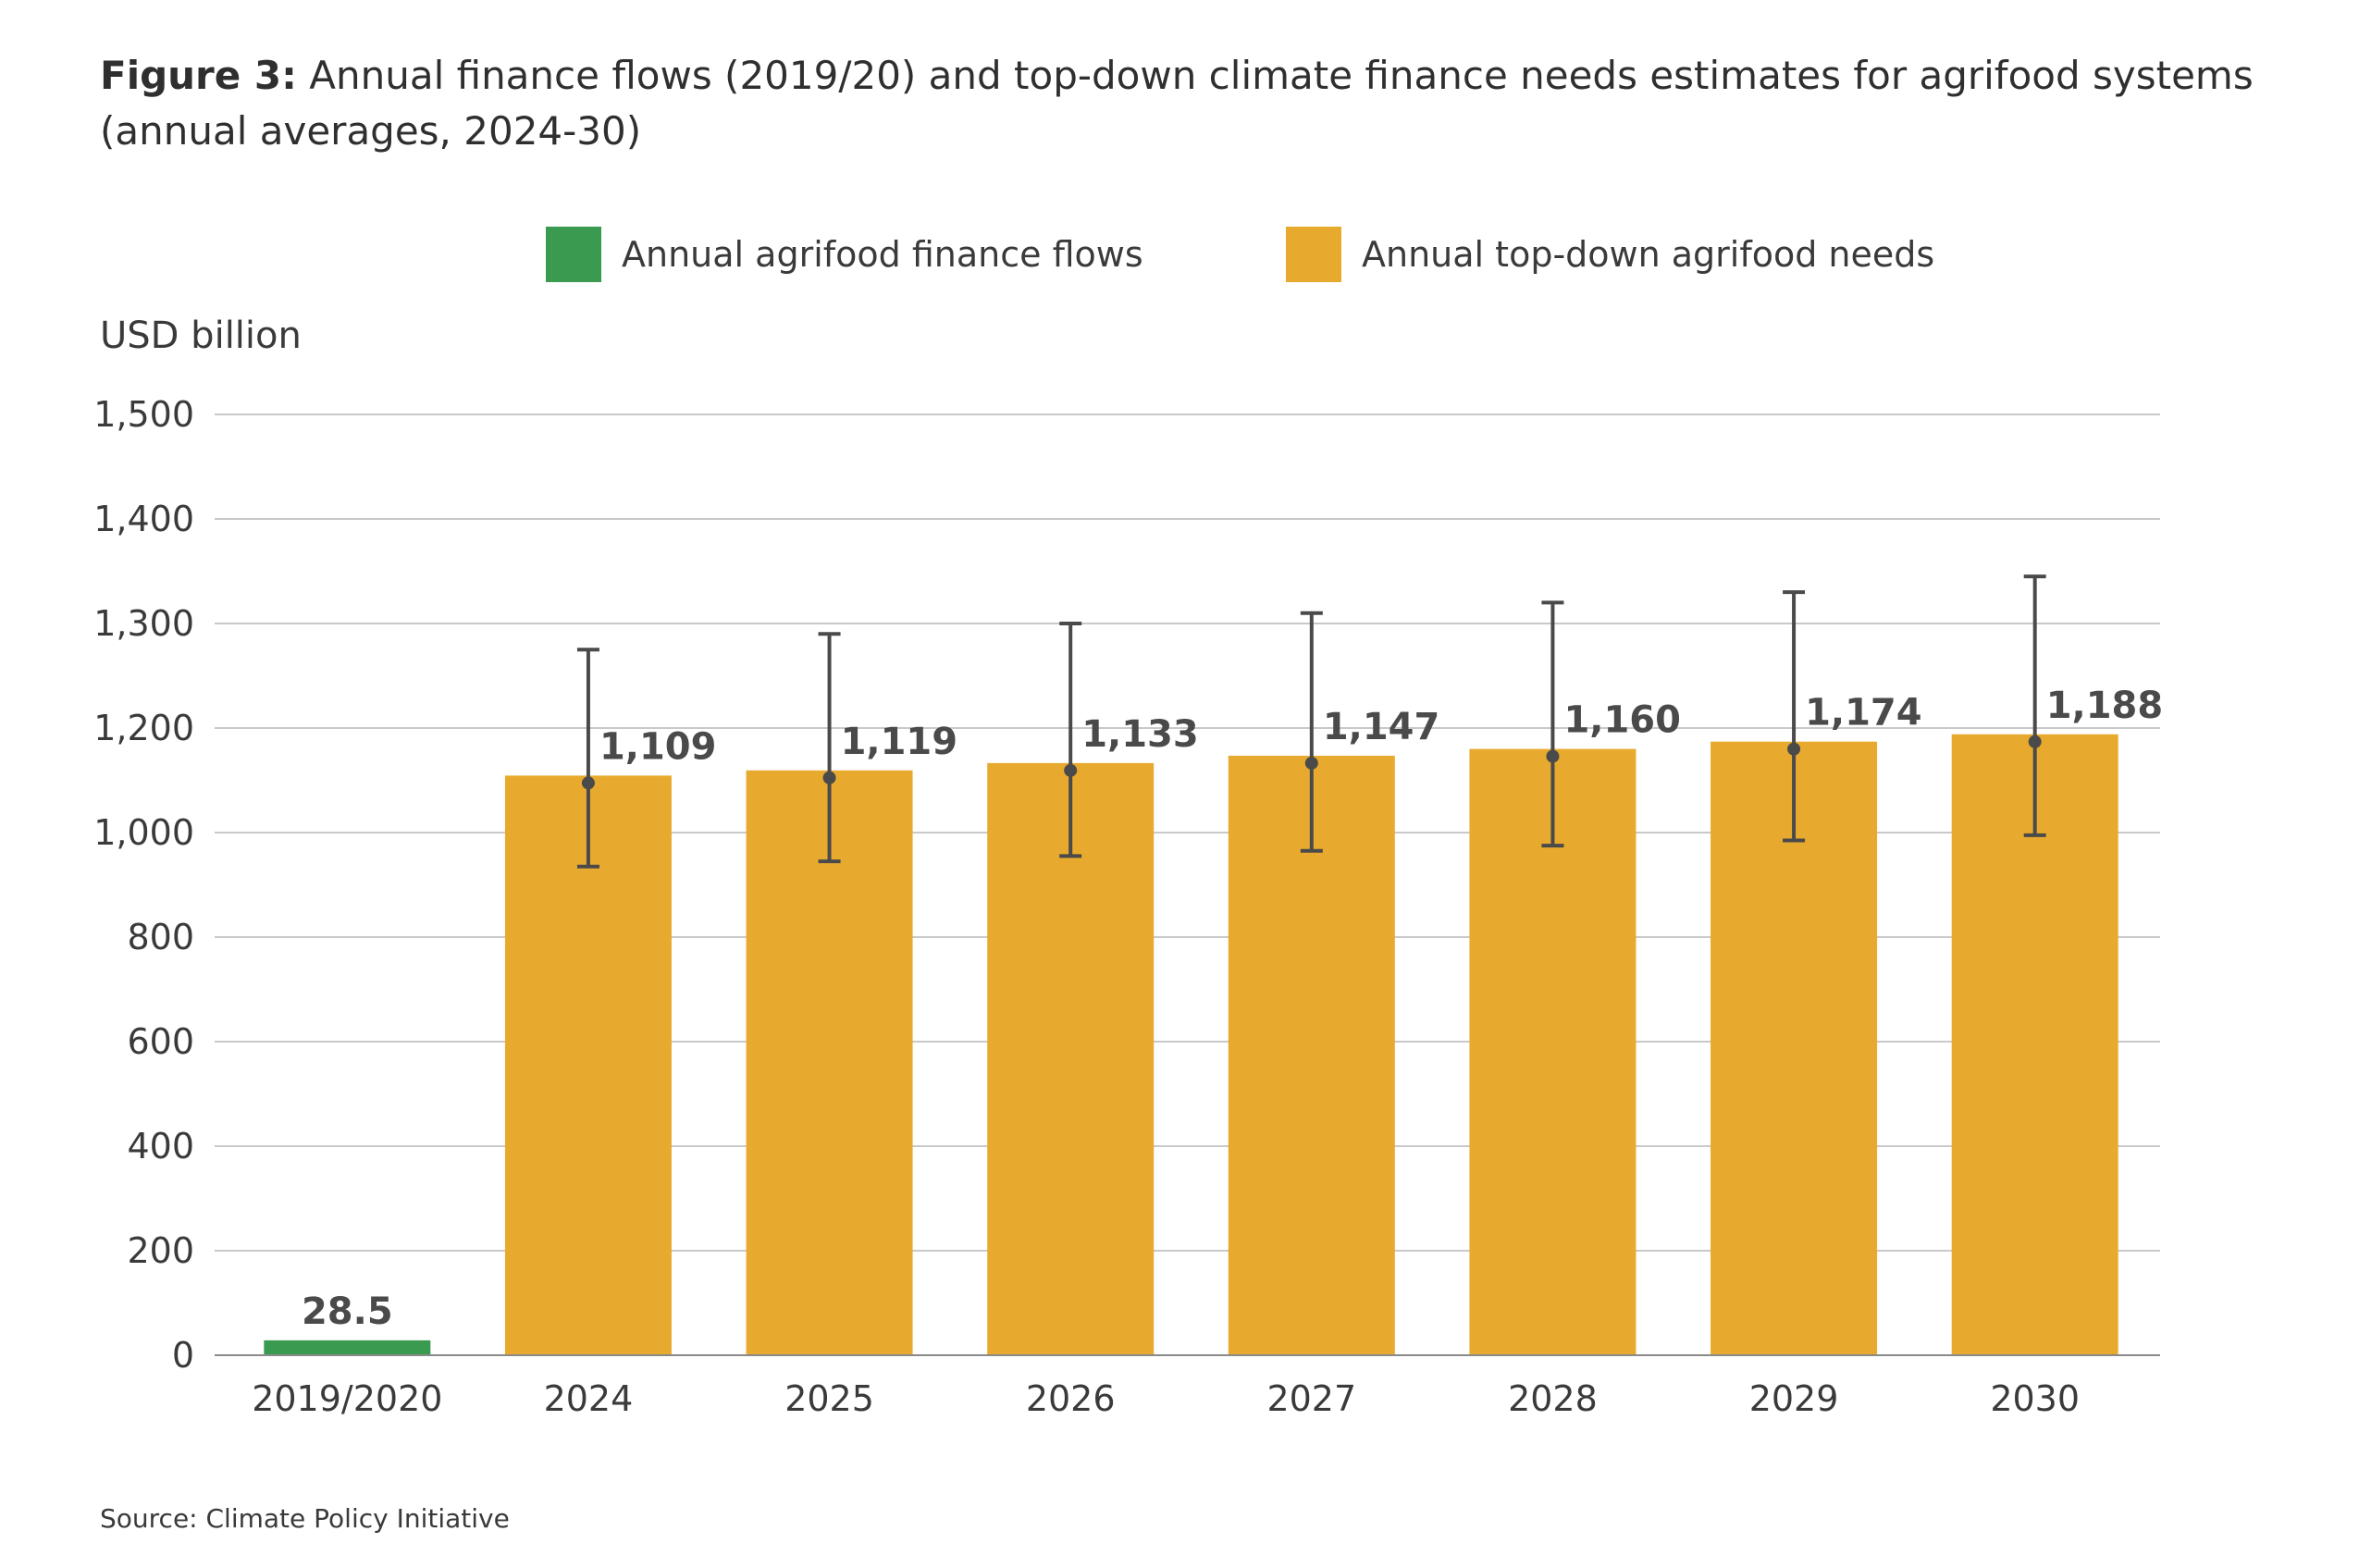  What do you see at coordinates (1794, 1398) in the screenshot?
I see `x-tick-label: 2029` at bounding box center [1794, 1398].